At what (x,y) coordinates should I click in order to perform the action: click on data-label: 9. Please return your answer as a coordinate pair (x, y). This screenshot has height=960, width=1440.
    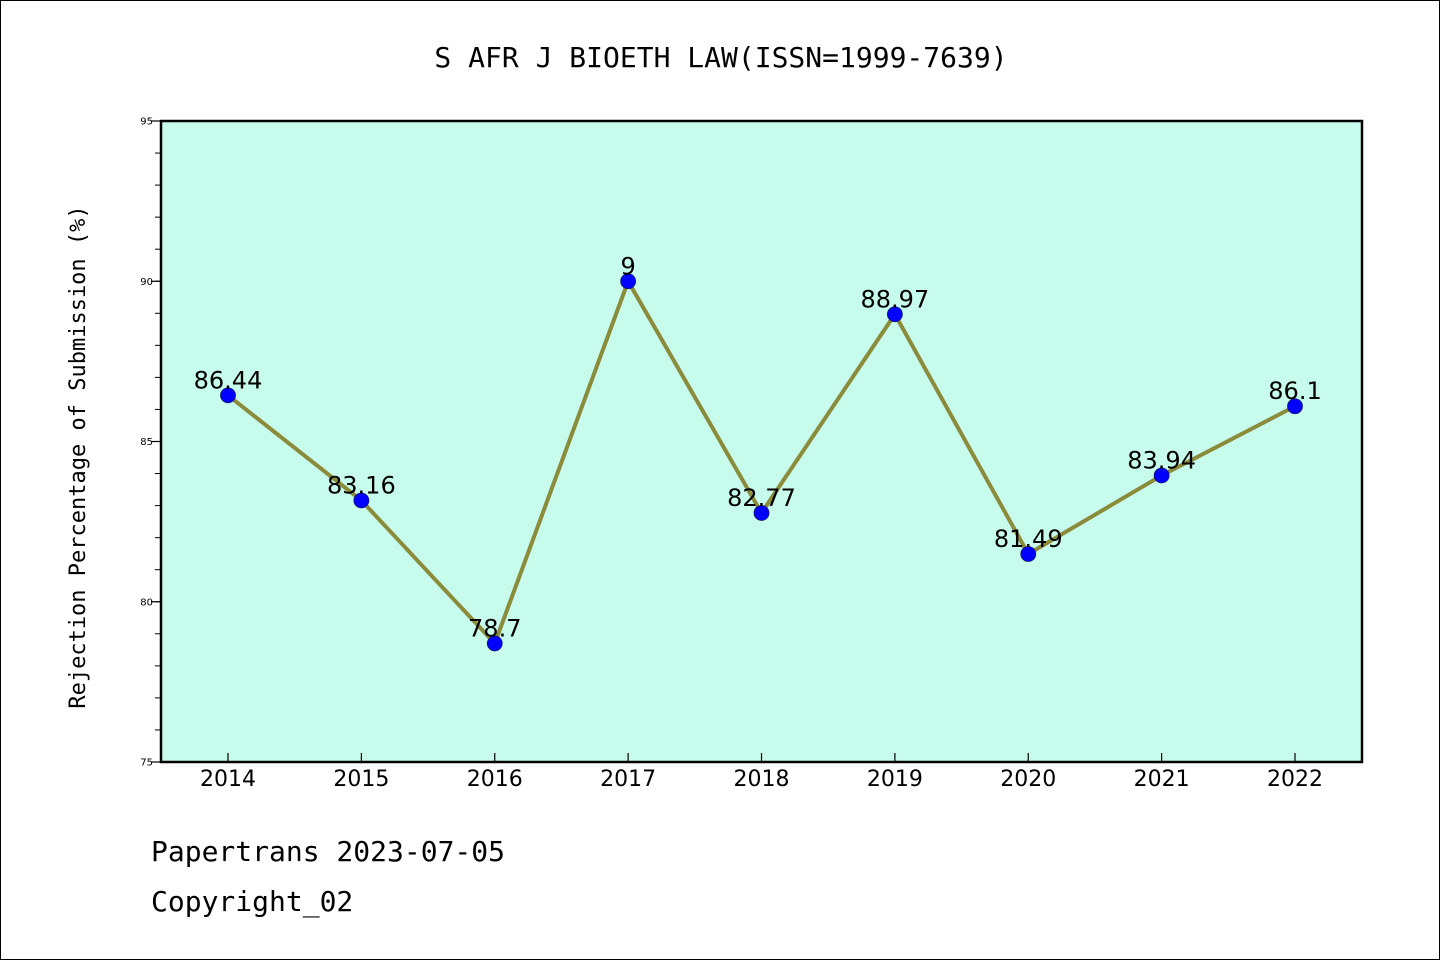
    Looking at the image, I should click on (627, 266).